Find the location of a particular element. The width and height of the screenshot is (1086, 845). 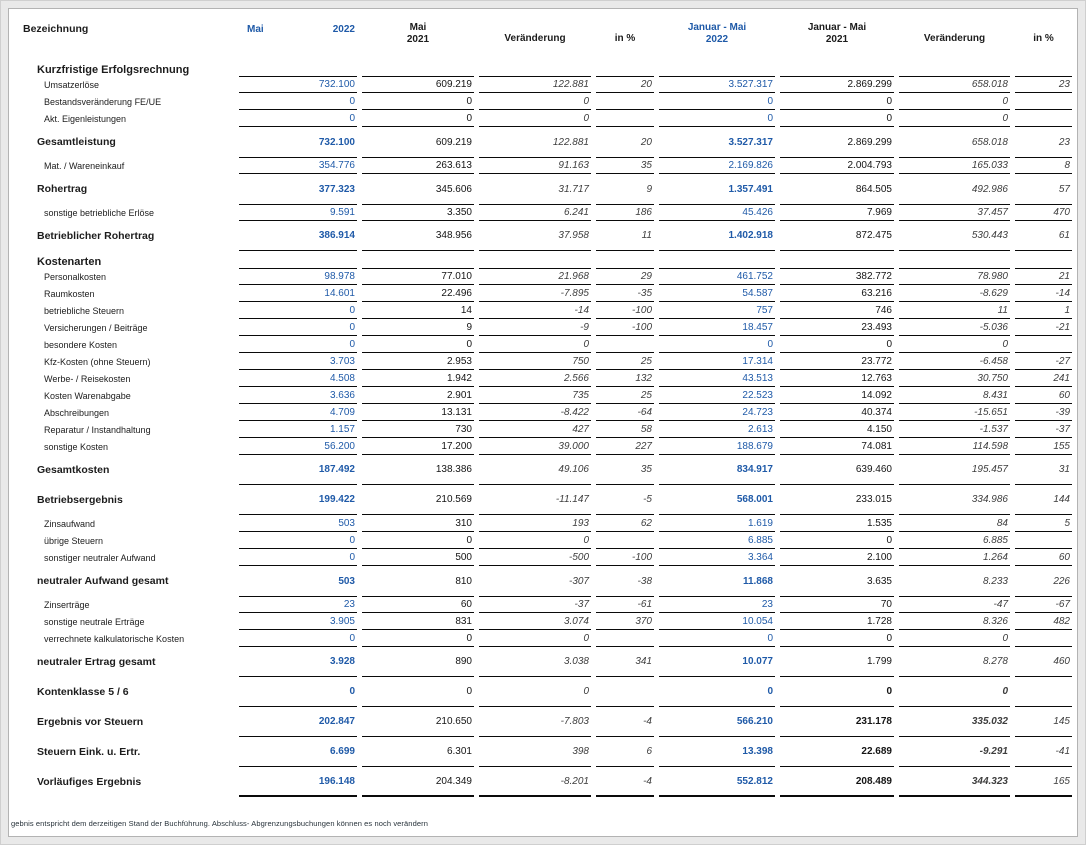

row-label: Ergebnis vor Steuern is located at coordinates (90, 722).